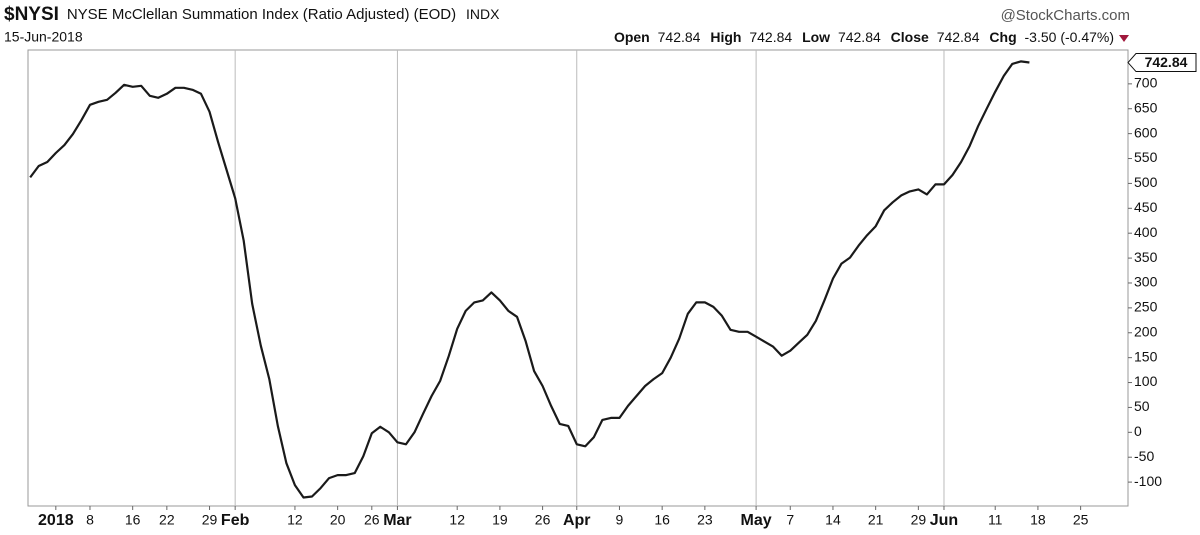 The width and height of the screenshot is (1200, 535). I want to click on y-tick-label: 300, so click(1146, 282).